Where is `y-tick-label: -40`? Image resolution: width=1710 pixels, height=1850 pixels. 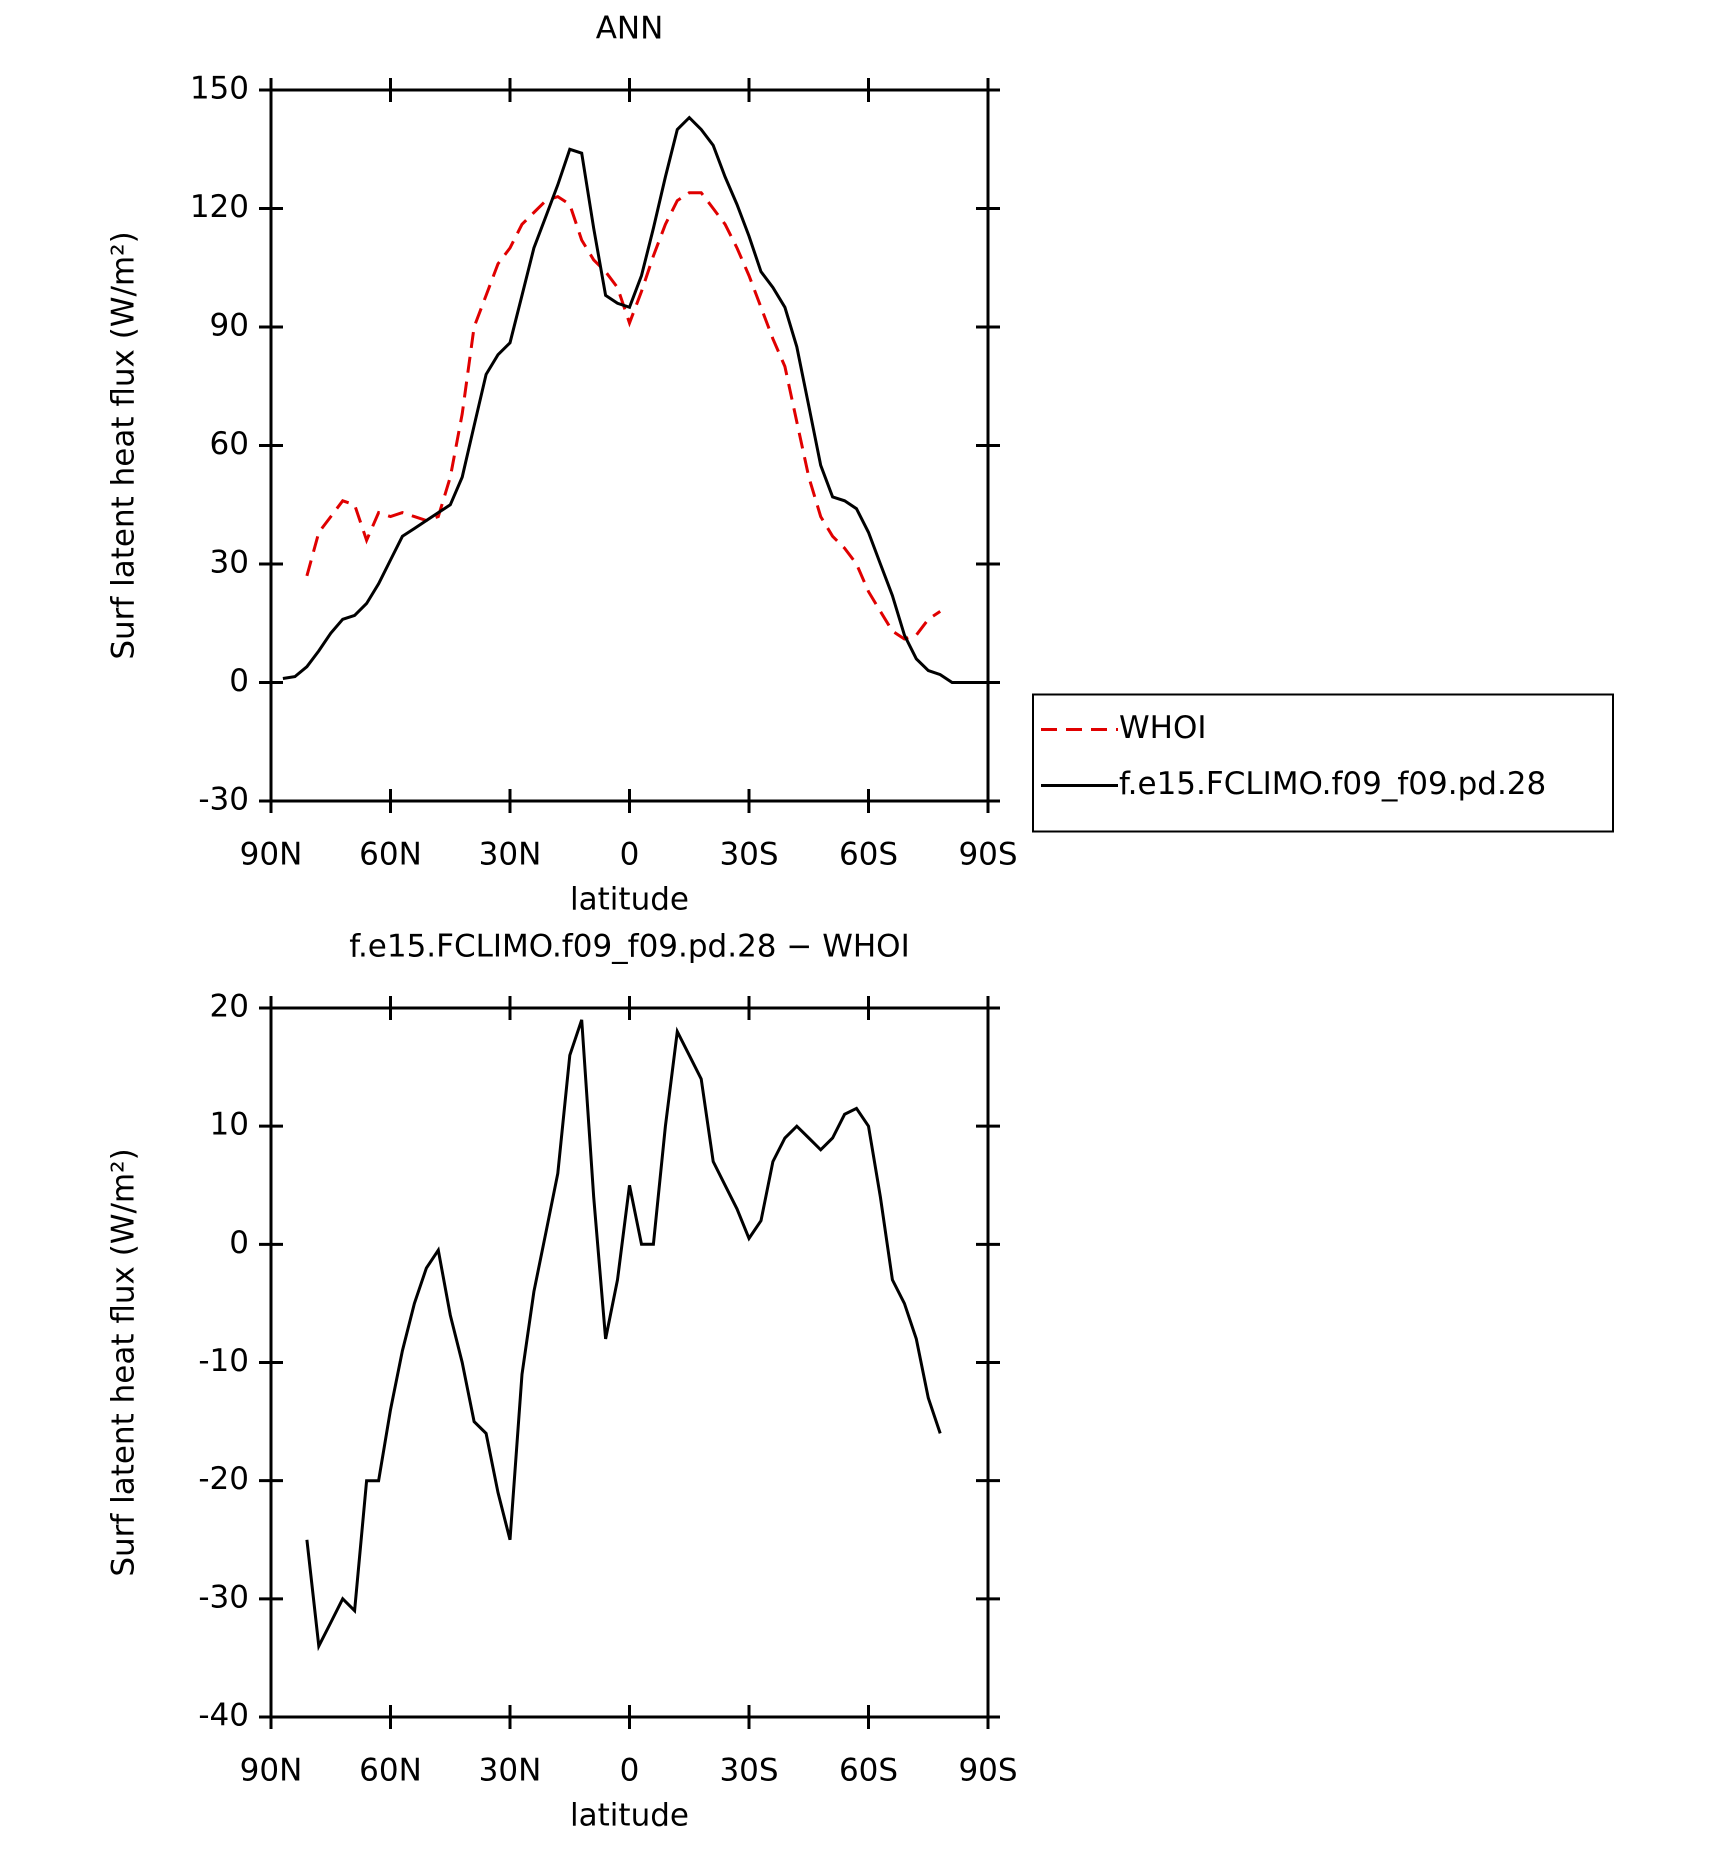
y-tick-label: -40 is located at coordinates (223, 1716).